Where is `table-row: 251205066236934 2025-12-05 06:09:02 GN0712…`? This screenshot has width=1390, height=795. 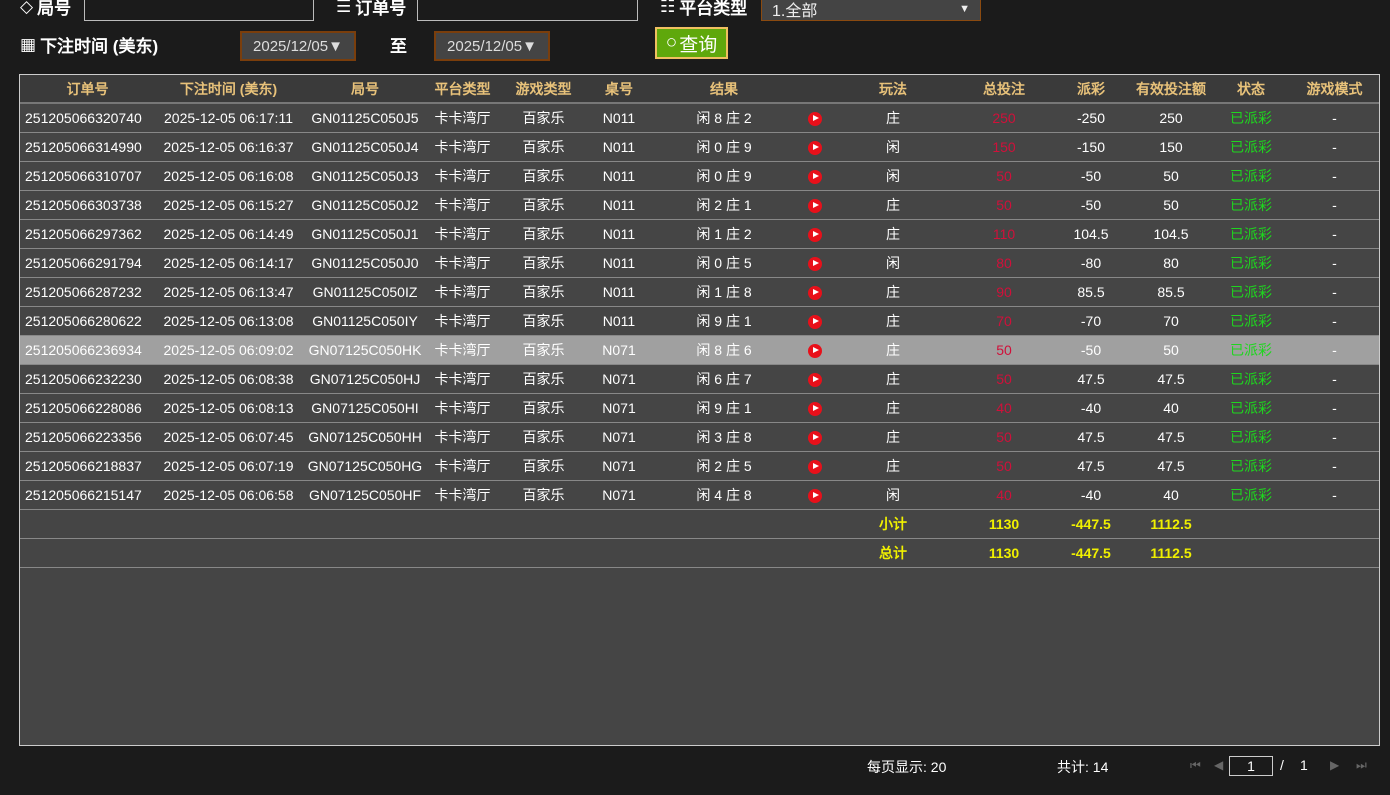 table-row: 251205066236934 2025-12-05 06:09:02 GN0712… is located at coordinates (699, 350).